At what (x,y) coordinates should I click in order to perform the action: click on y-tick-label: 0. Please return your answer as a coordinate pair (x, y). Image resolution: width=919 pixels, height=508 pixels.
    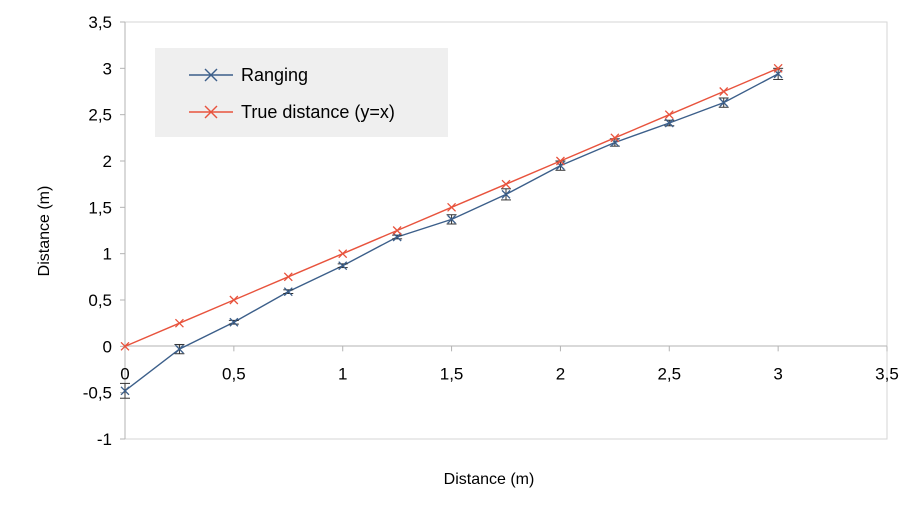
    Looking at the image, I should click on (107, 346).